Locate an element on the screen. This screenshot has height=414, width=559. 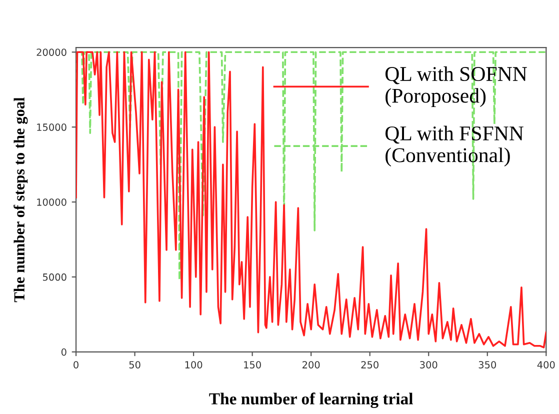
x-tick-label: 250 is located at coordinates (369, 364).